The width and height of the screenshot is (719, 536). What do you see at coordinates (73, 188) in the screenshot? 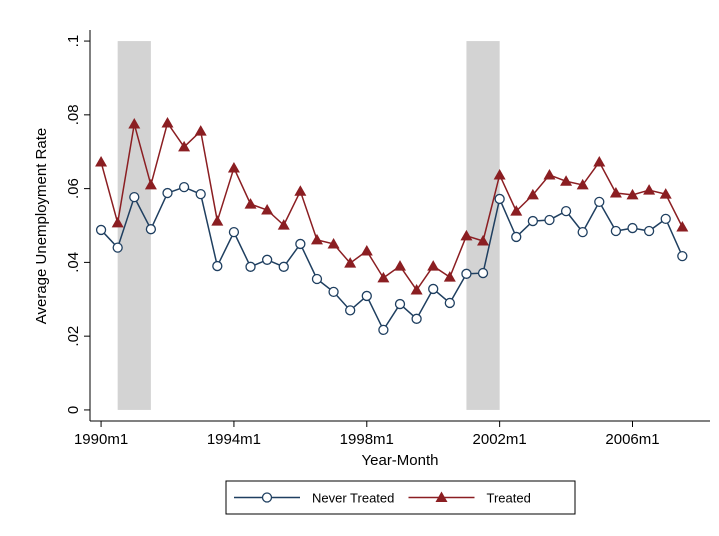
I see `y-tick-label: .06` at bounding box center [73, 188].